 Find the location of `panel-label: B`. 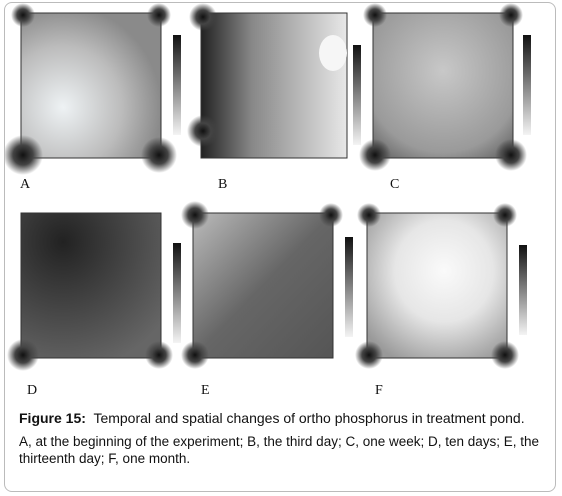

panel-label: B is located at coordinates (223, 184).